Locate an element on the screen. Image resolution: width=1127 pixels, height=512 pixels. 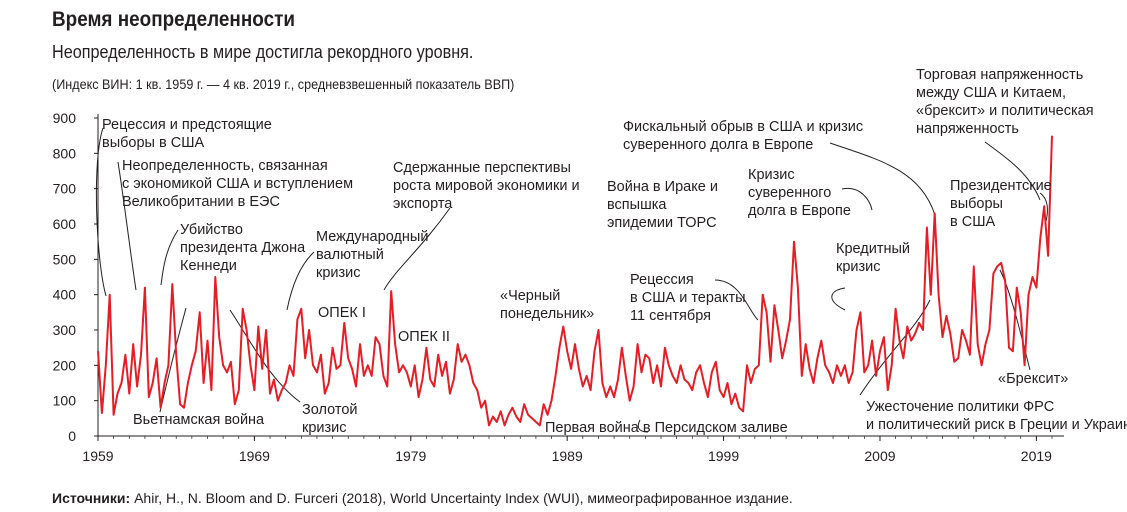
annotation-line: роста мировой экономики и is located at coordinates (486, 186).